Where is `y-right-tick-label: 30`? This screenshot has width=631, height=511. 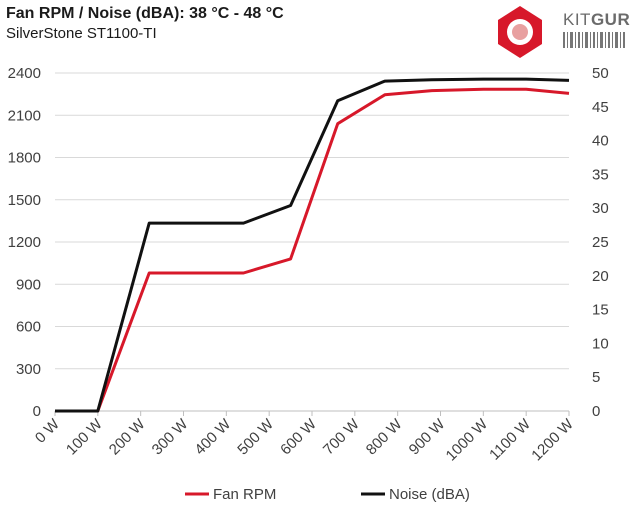
y-right-tick-label: 30 is located at coordinates (600, 208).